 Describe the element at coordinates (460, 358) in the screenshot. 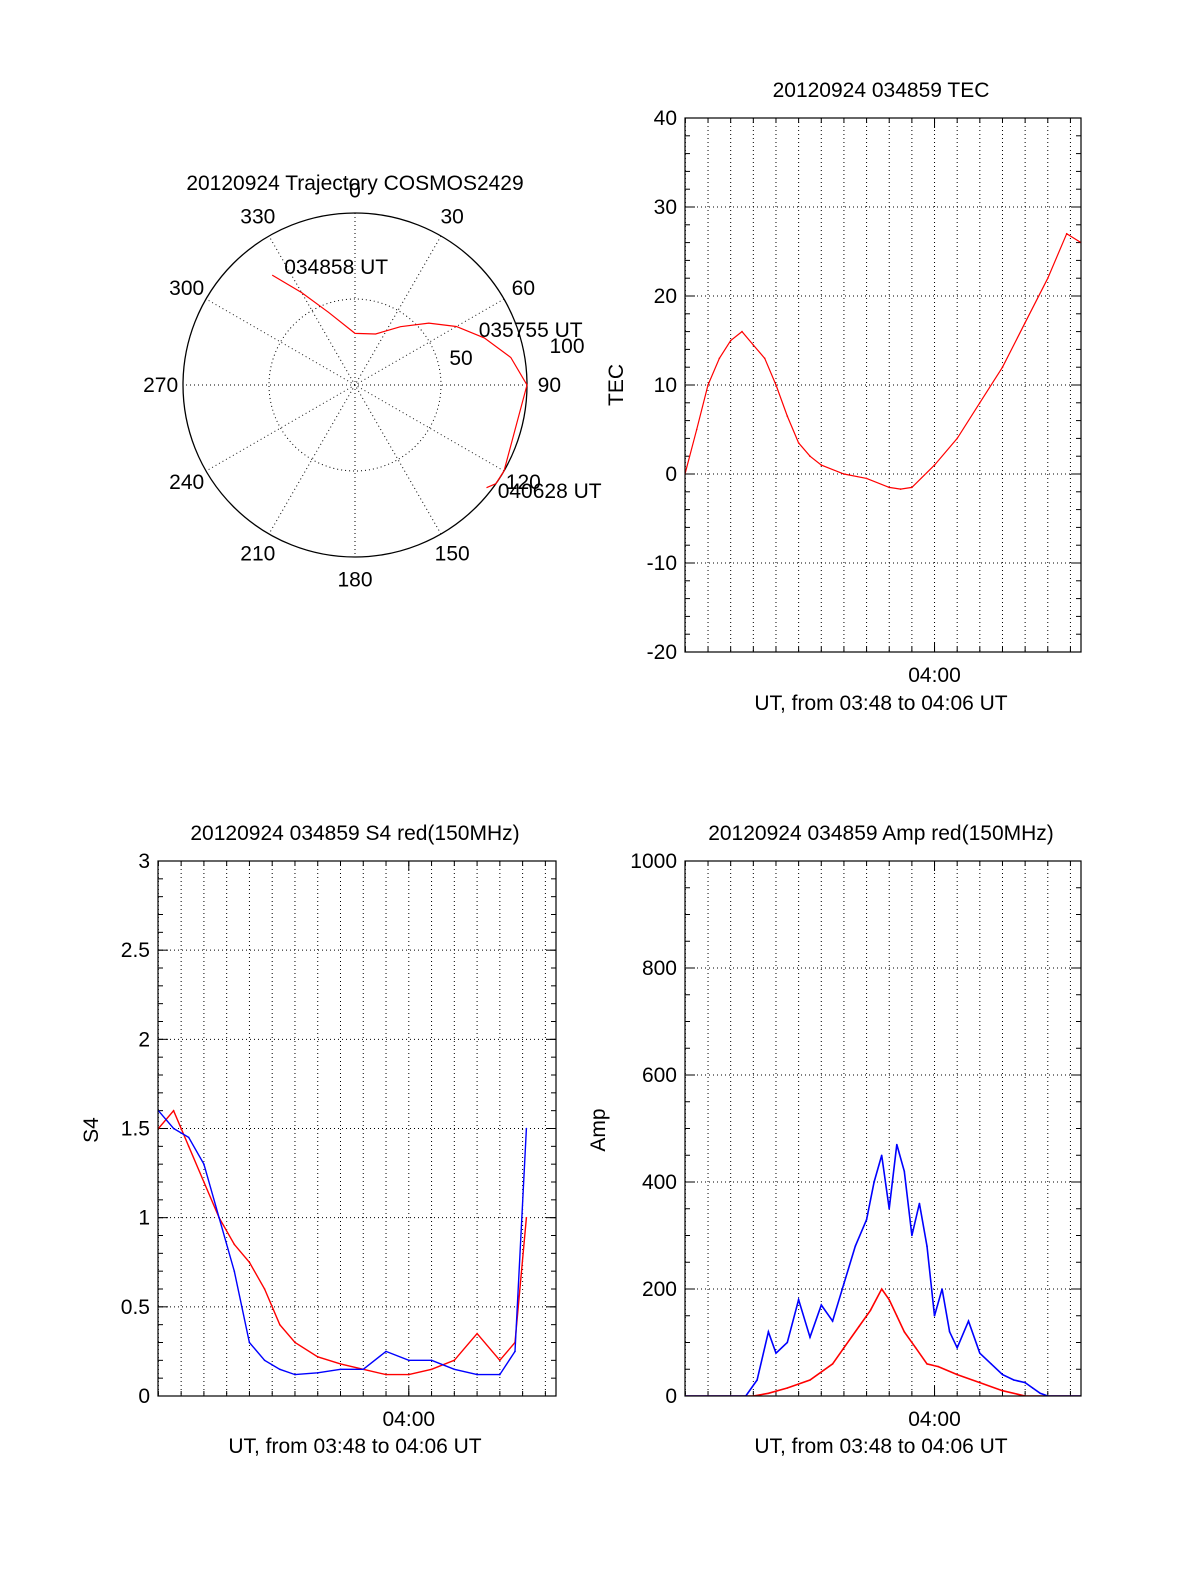

I see `polar-radius-label: 50` at that location.